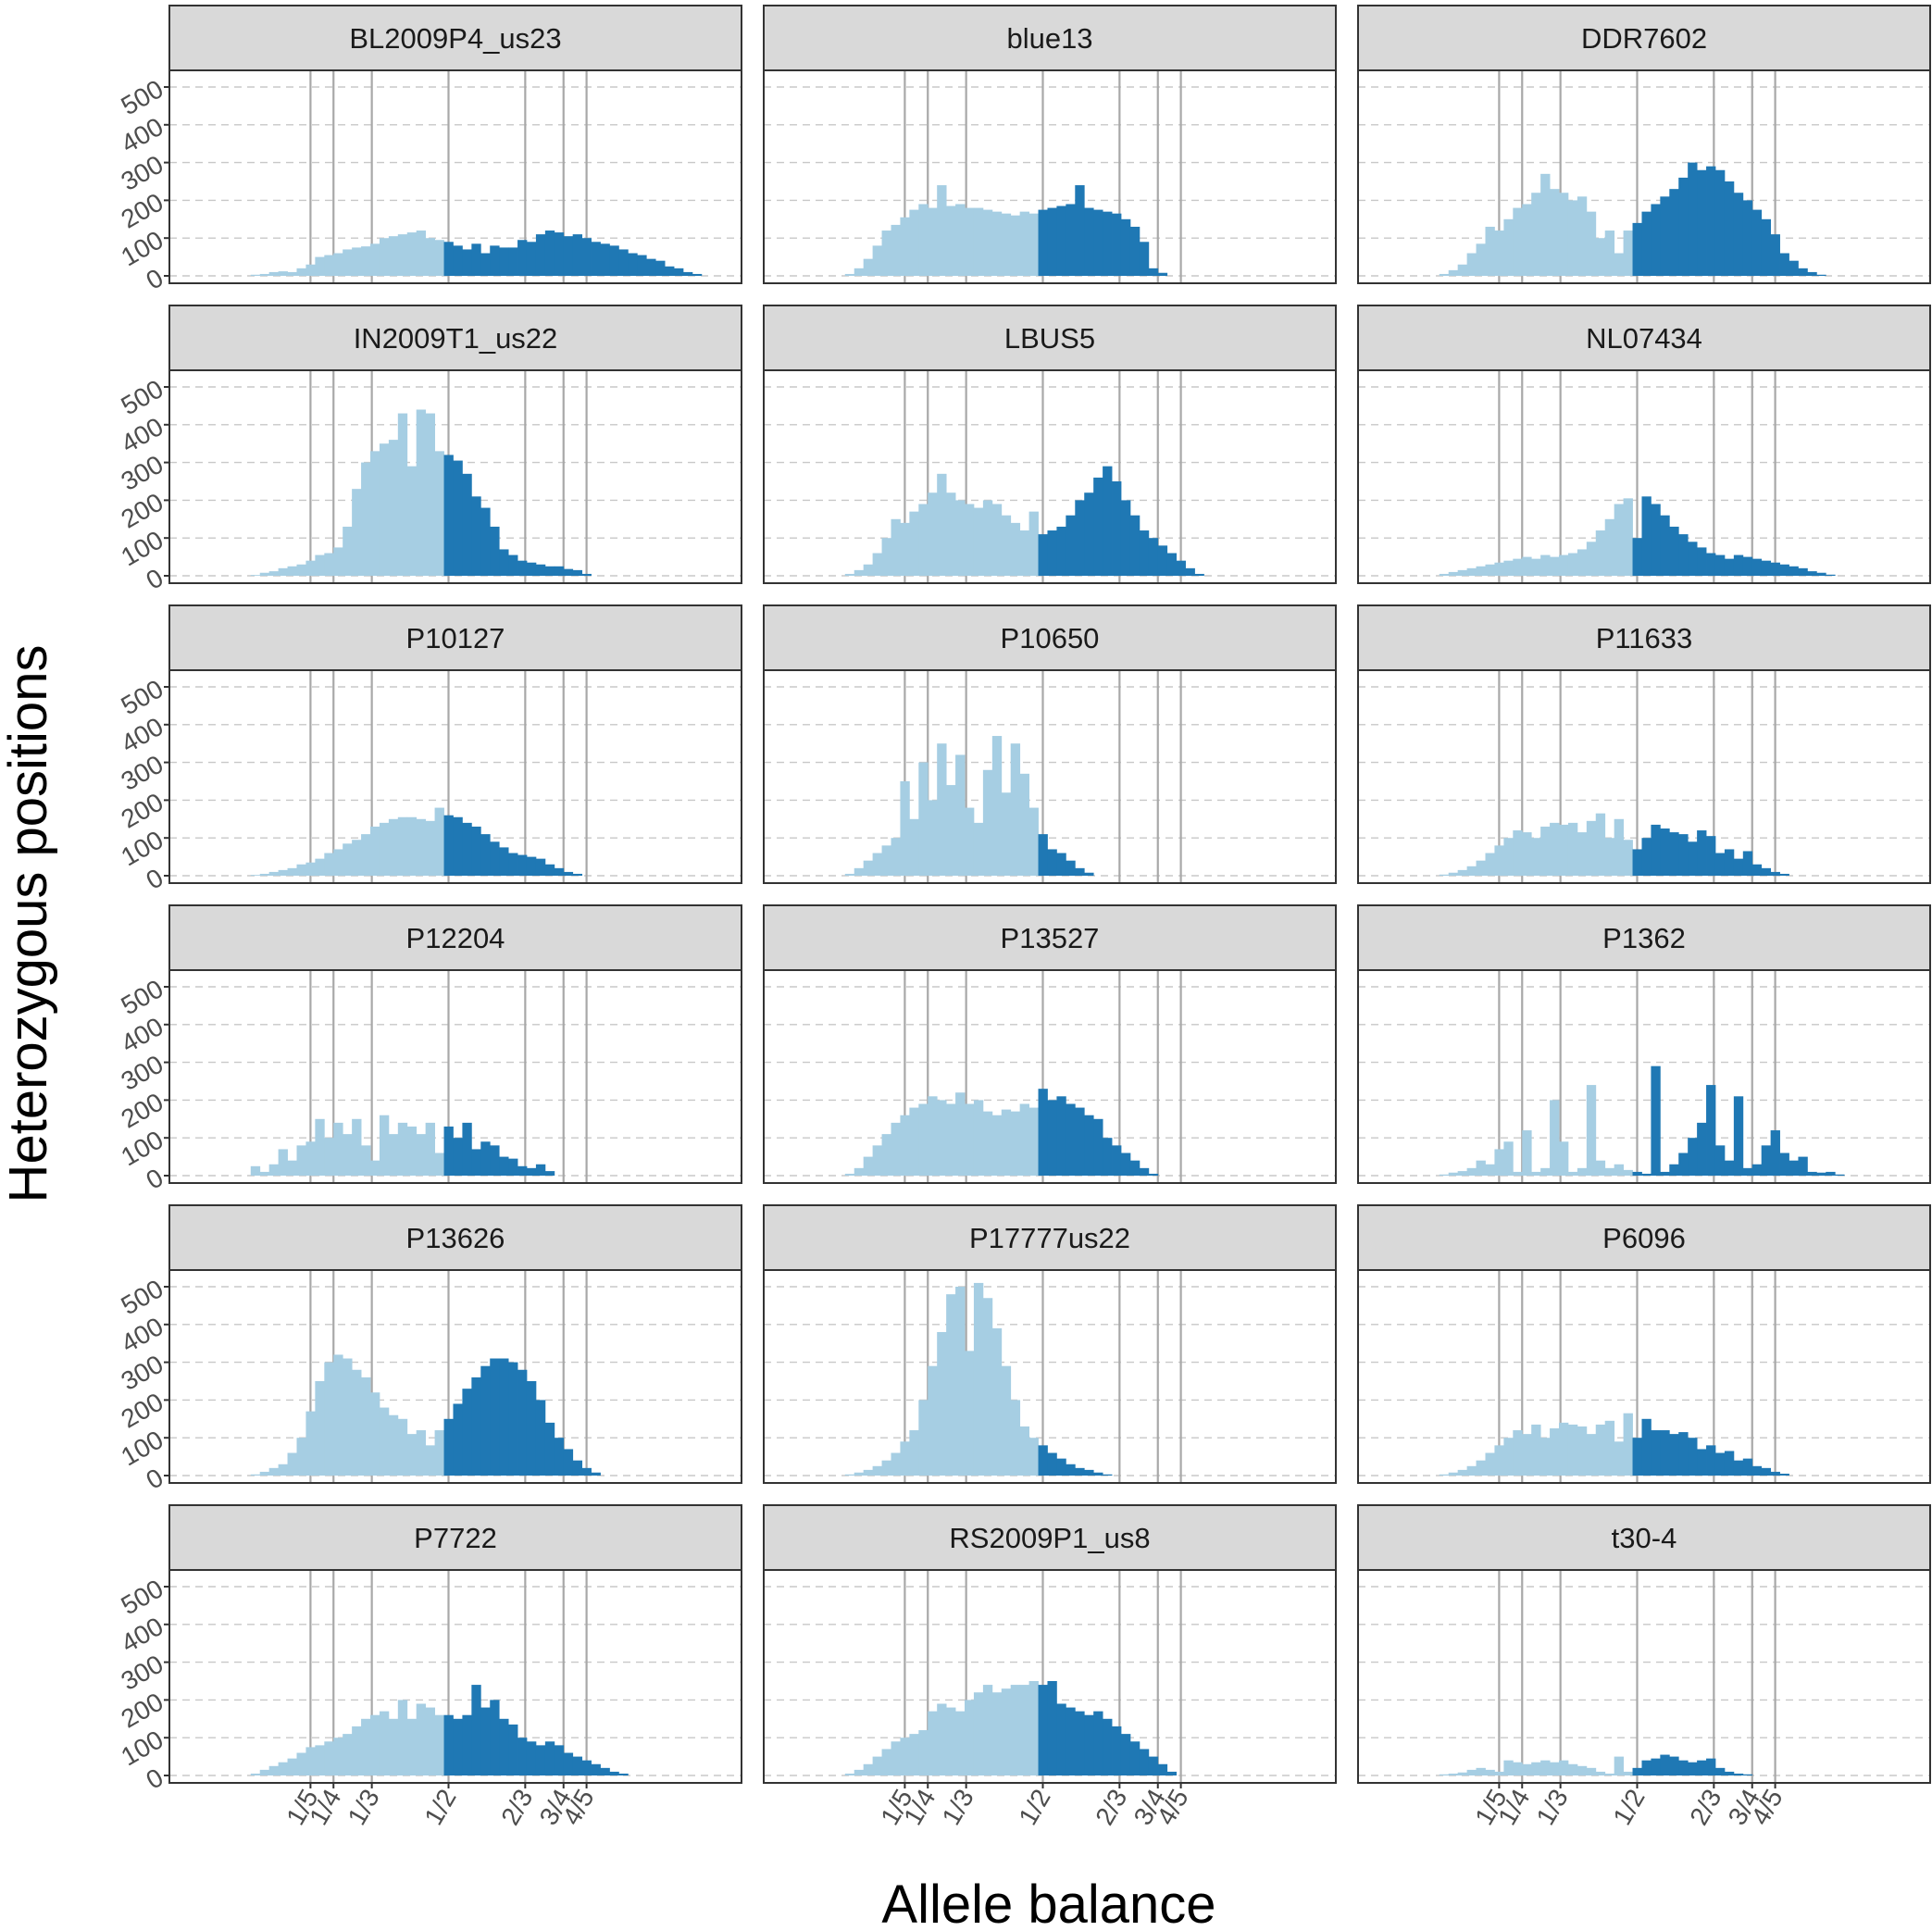 This screenshot has height=1931, width=1932. What do you see at coordinates (1050, 1376) in the screenshot?
I see `plot-background` at bounding box center [1050, 1376].